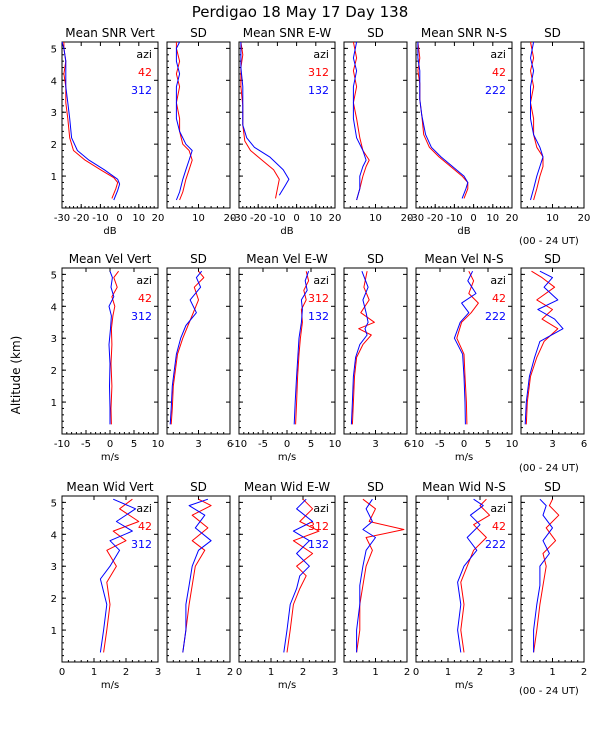 The height and width of the screenshot is (750, 600). I want to click on panel-vel-4-series-312-red, so click(363, 348).